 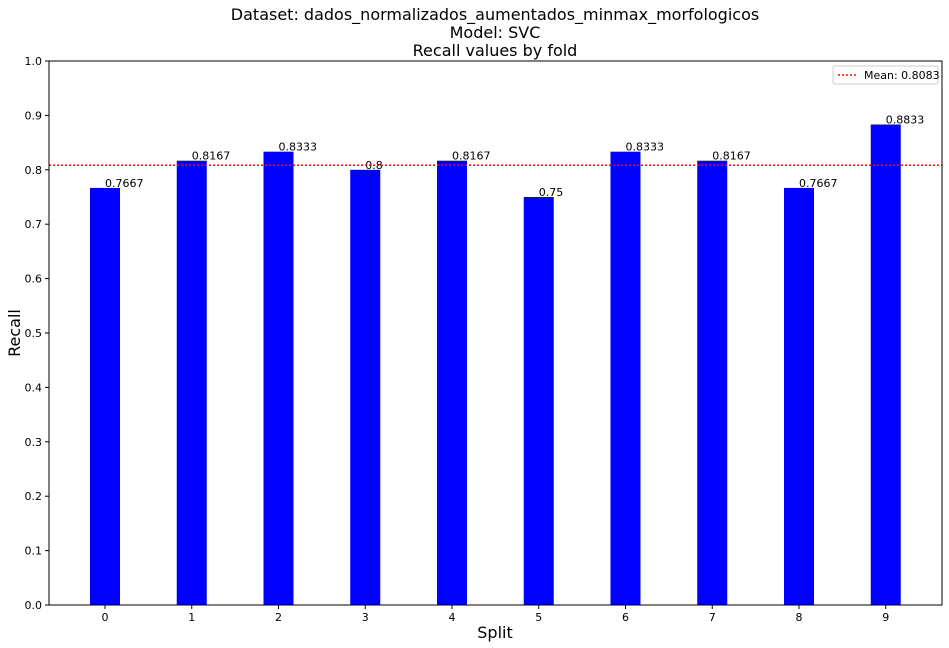 What do you see at coordinates (14, 333) in the screenshot?
I see `y-axis-label: Recall` at bounding box center [14, 333].